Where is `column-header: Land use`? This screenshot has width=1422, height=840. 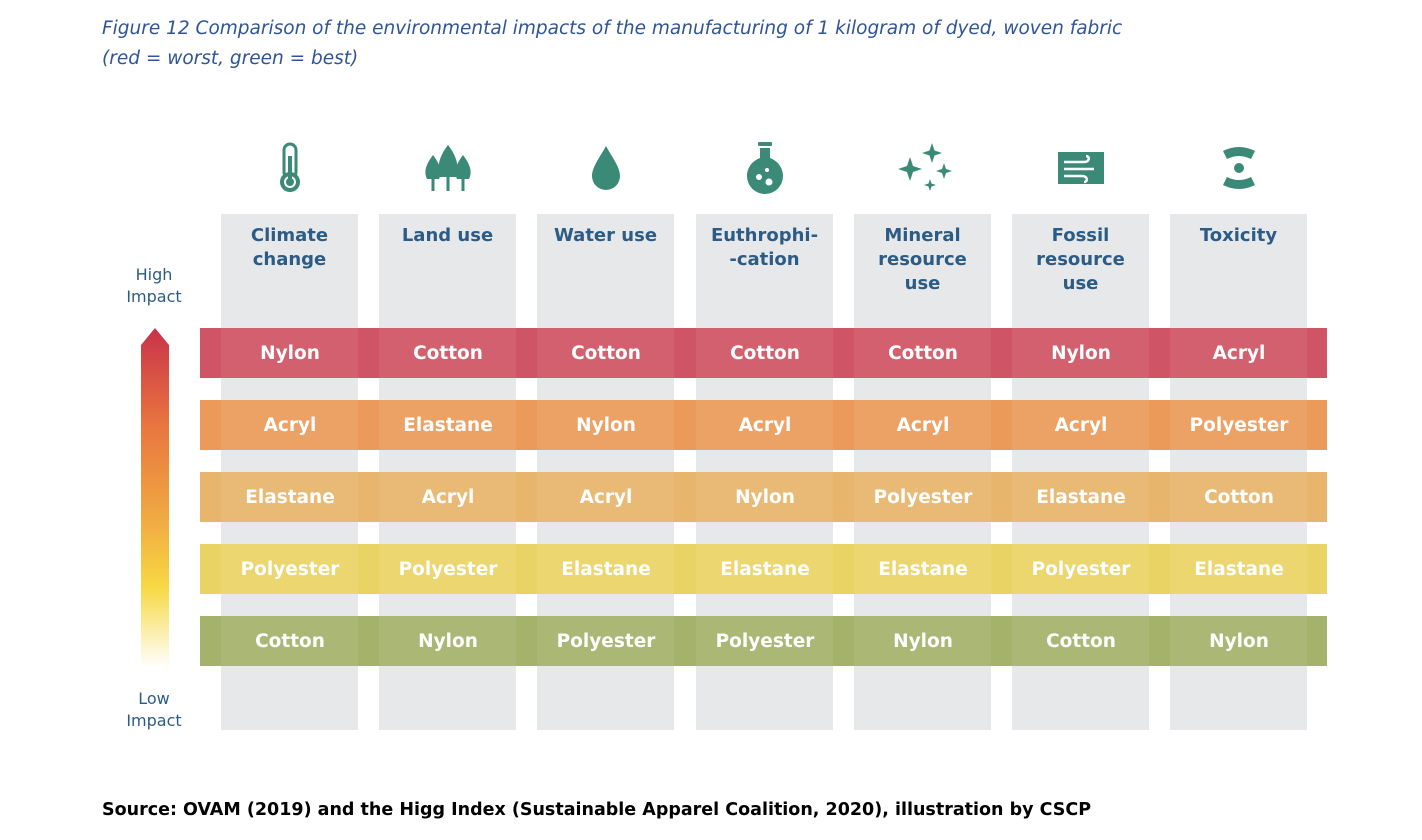 column-header: Land use is located at coordinates (447, 236).